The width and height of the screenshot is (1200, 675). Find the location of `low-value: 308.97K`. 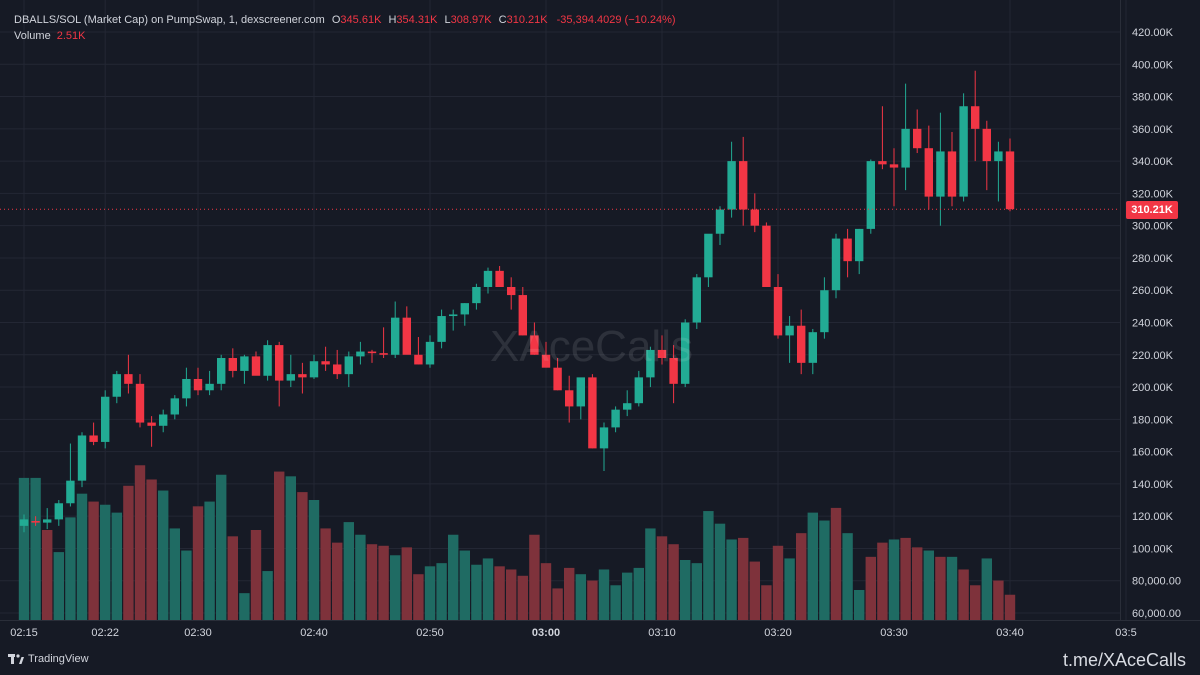

low-value: 308.97K is located at coordinates (471, 20).